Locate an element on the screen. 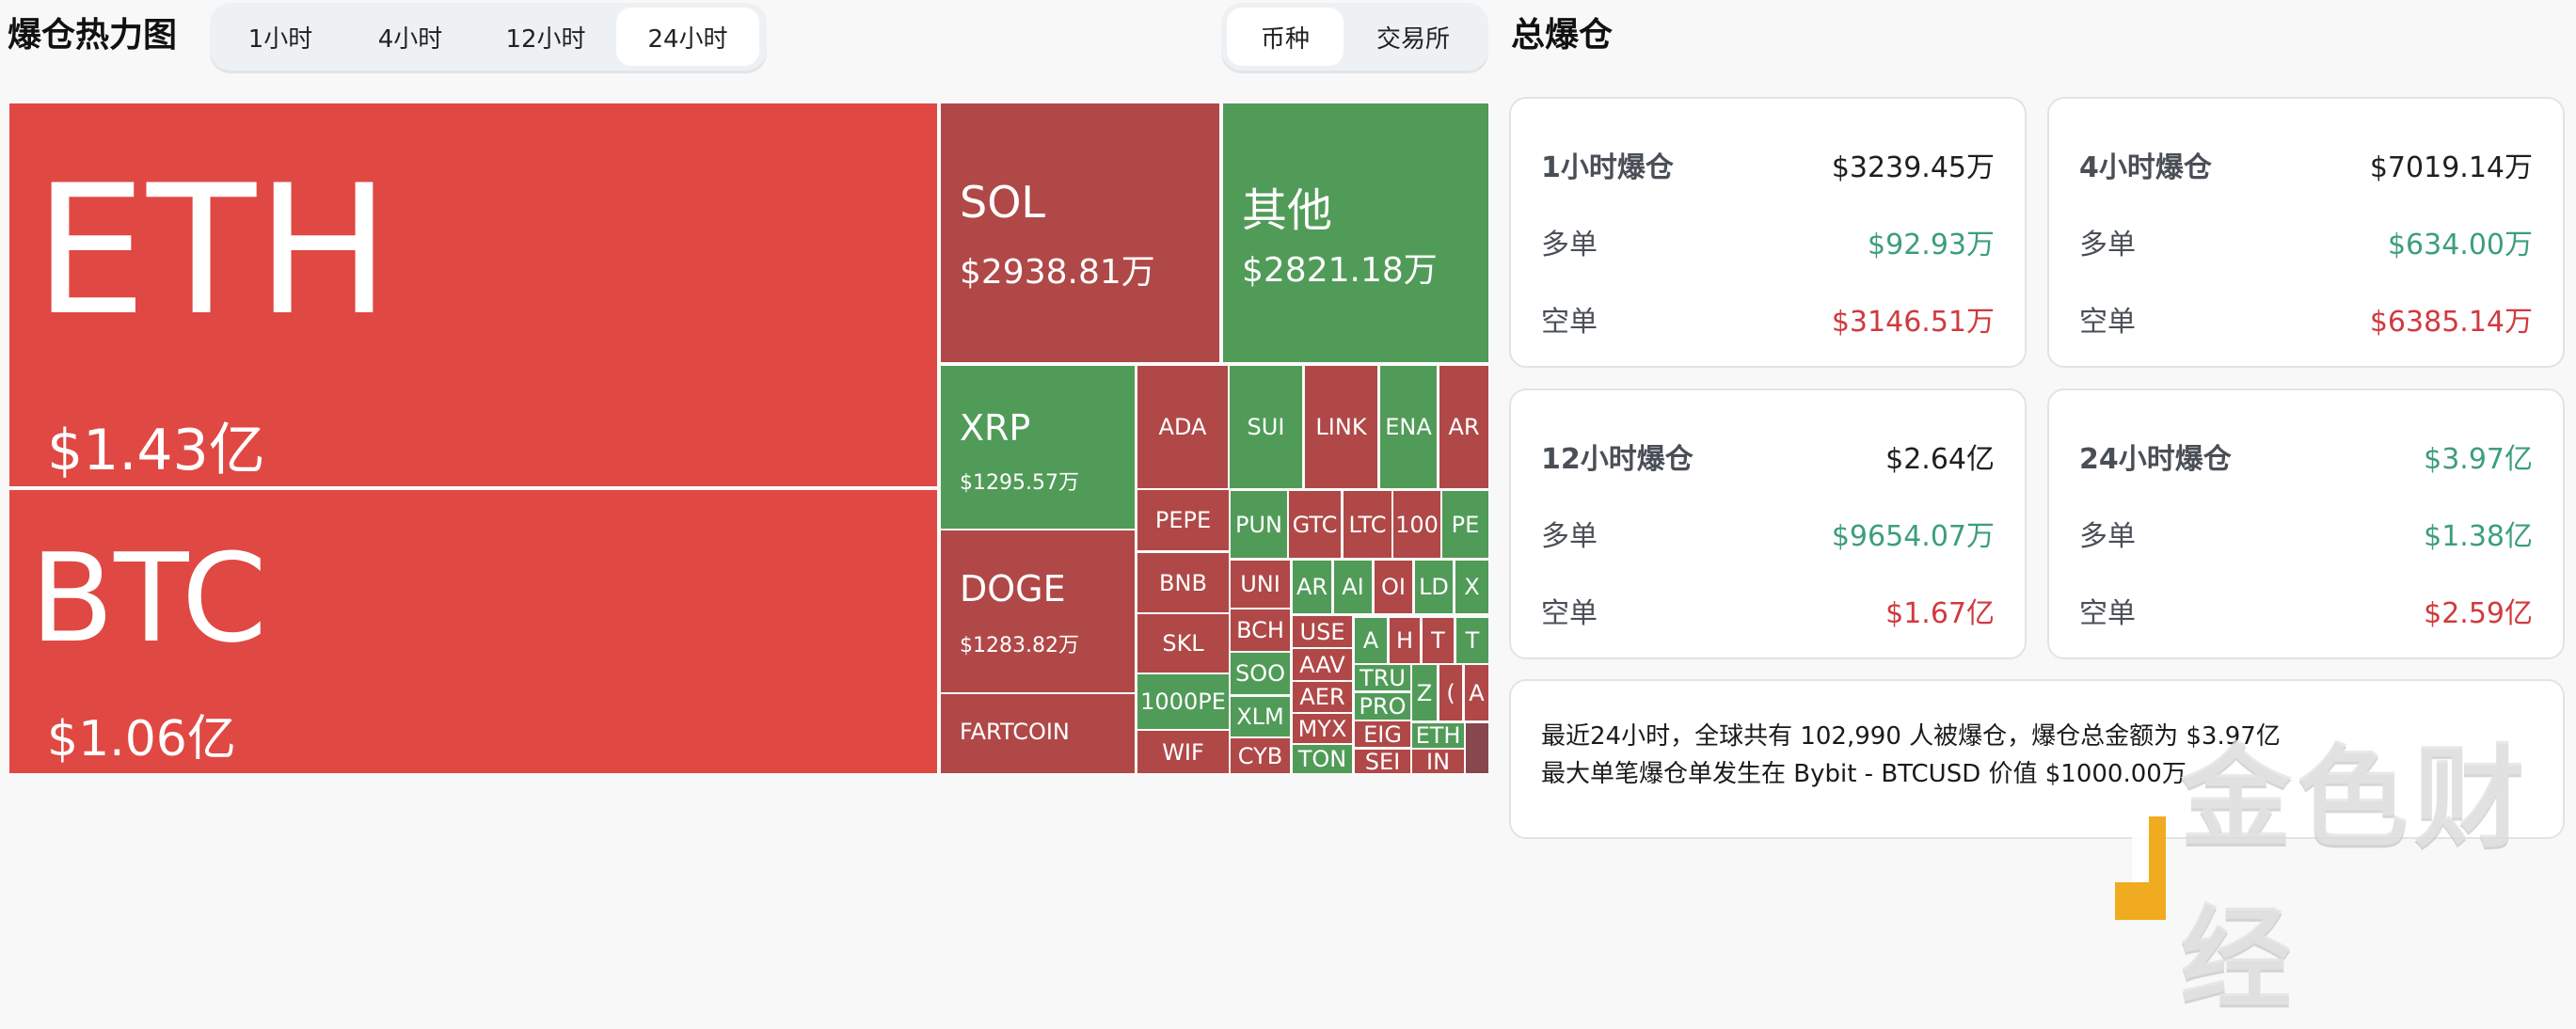 This screenshot has height=1029, width=2576. tile-ar: AR is located at coordinates (1464, 427).